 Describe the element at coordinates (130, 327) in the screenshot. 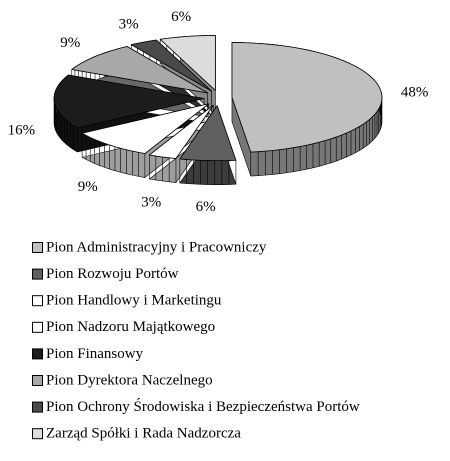

I see `legend-label: Pion Nadzoru Majątkowego` at that location.